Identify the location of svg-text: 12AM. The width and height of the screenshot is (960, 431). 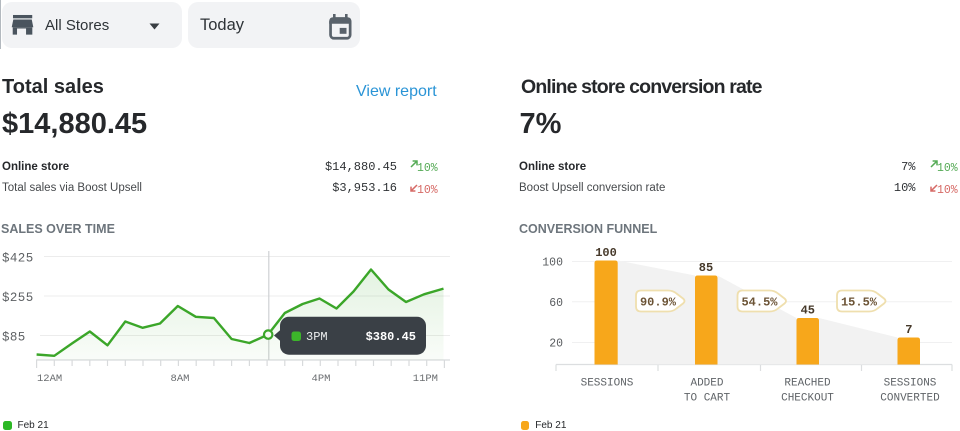
(49, 379).